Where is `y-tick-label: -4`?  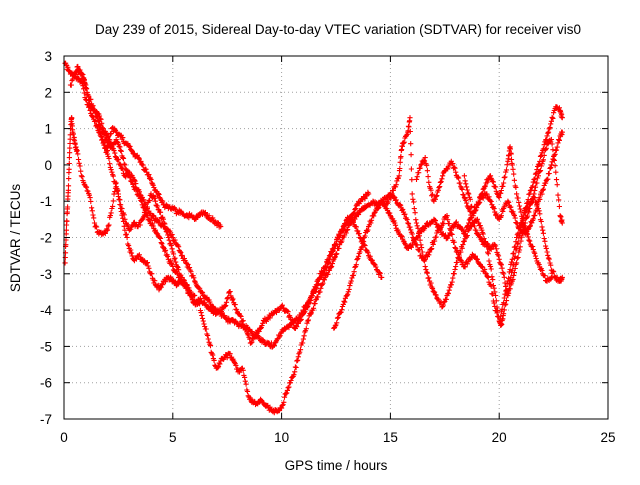 y-tick-label: -4 is located at coordinates (46, 310).